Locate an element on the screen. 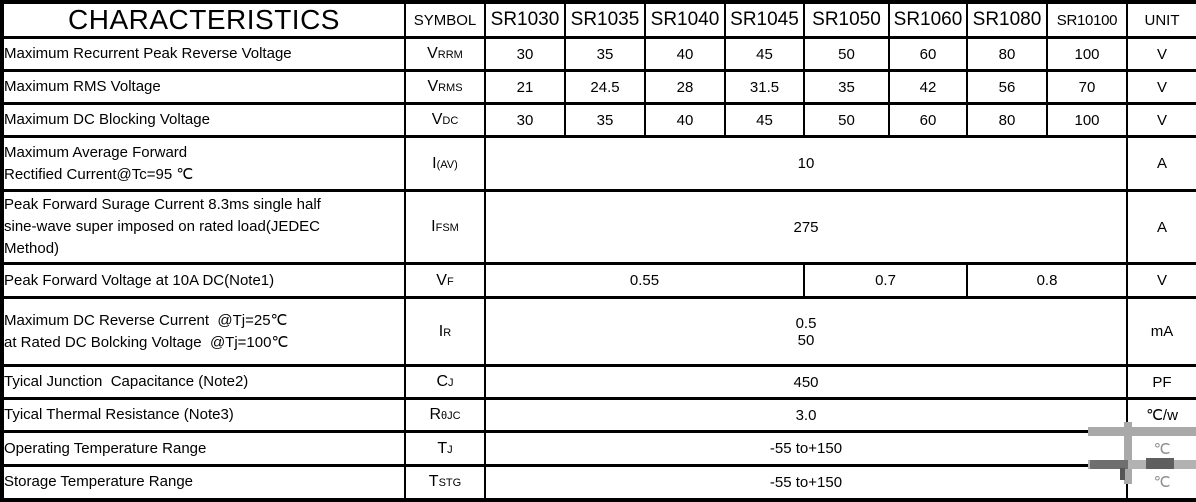 This screenshot has height=502, width=1196. col-header-sr1045: SR1045 is located at coordinates (764, 19).